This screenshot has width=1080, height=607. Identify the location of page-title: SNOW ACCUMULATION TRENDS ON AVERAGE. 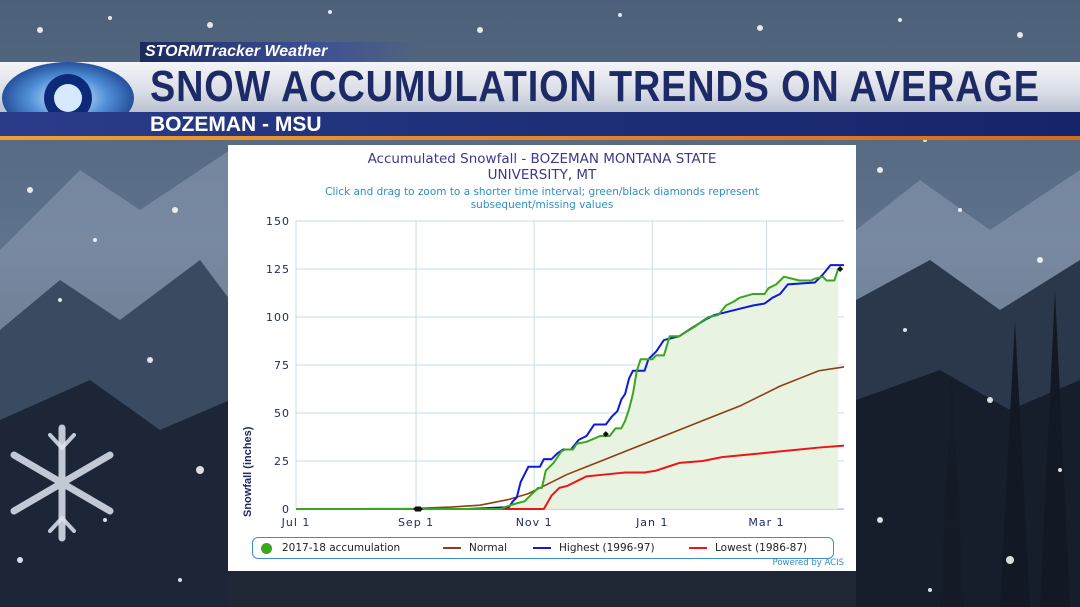
(595, 86).